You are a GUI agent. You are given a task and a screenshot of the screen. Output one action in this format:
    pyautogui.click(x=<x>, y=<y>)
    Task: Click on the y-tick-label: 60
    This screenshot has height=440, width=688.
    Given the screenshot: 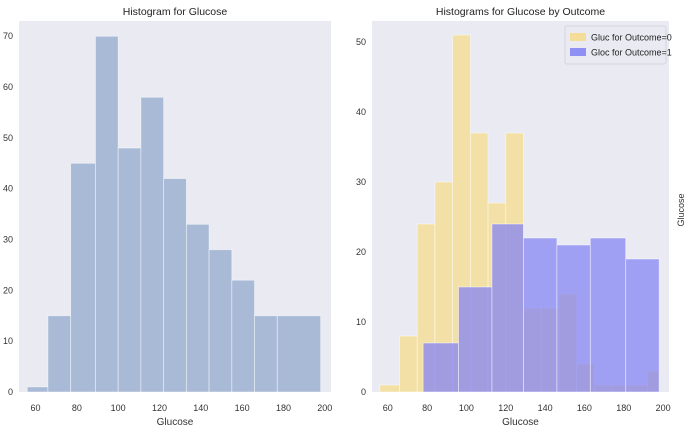 What is the action you would take?
    pyautogui.click(x=8, y=87)
    